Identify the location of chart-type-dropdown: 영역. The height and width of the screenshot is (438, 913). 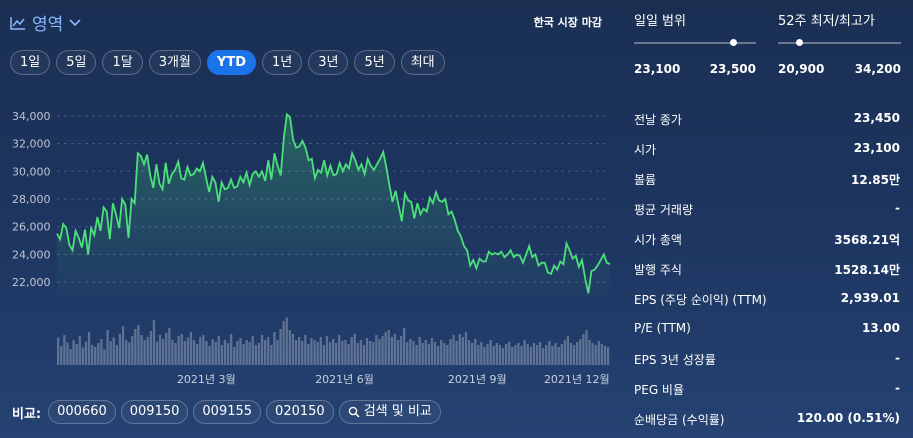
(45, 22).